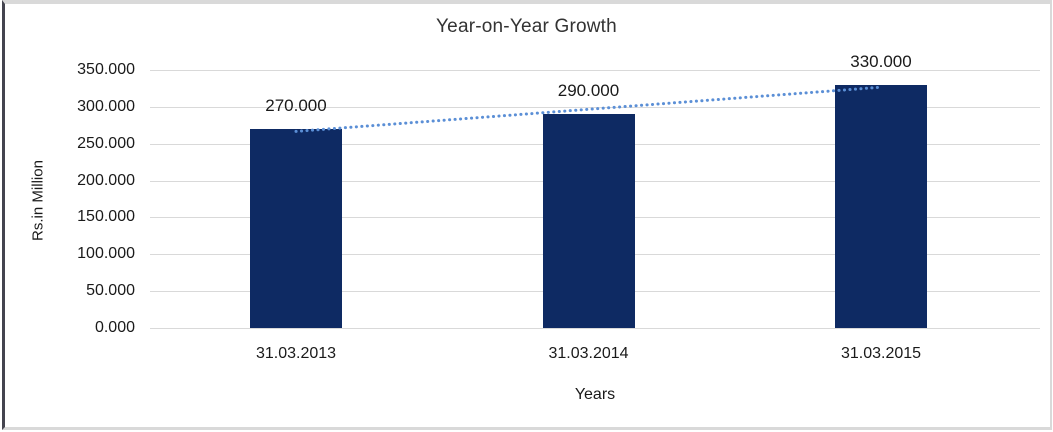  Describe the element at coordinates (296, 105) in the screenshot. I see `bar-value-label: 270.000` at that location.